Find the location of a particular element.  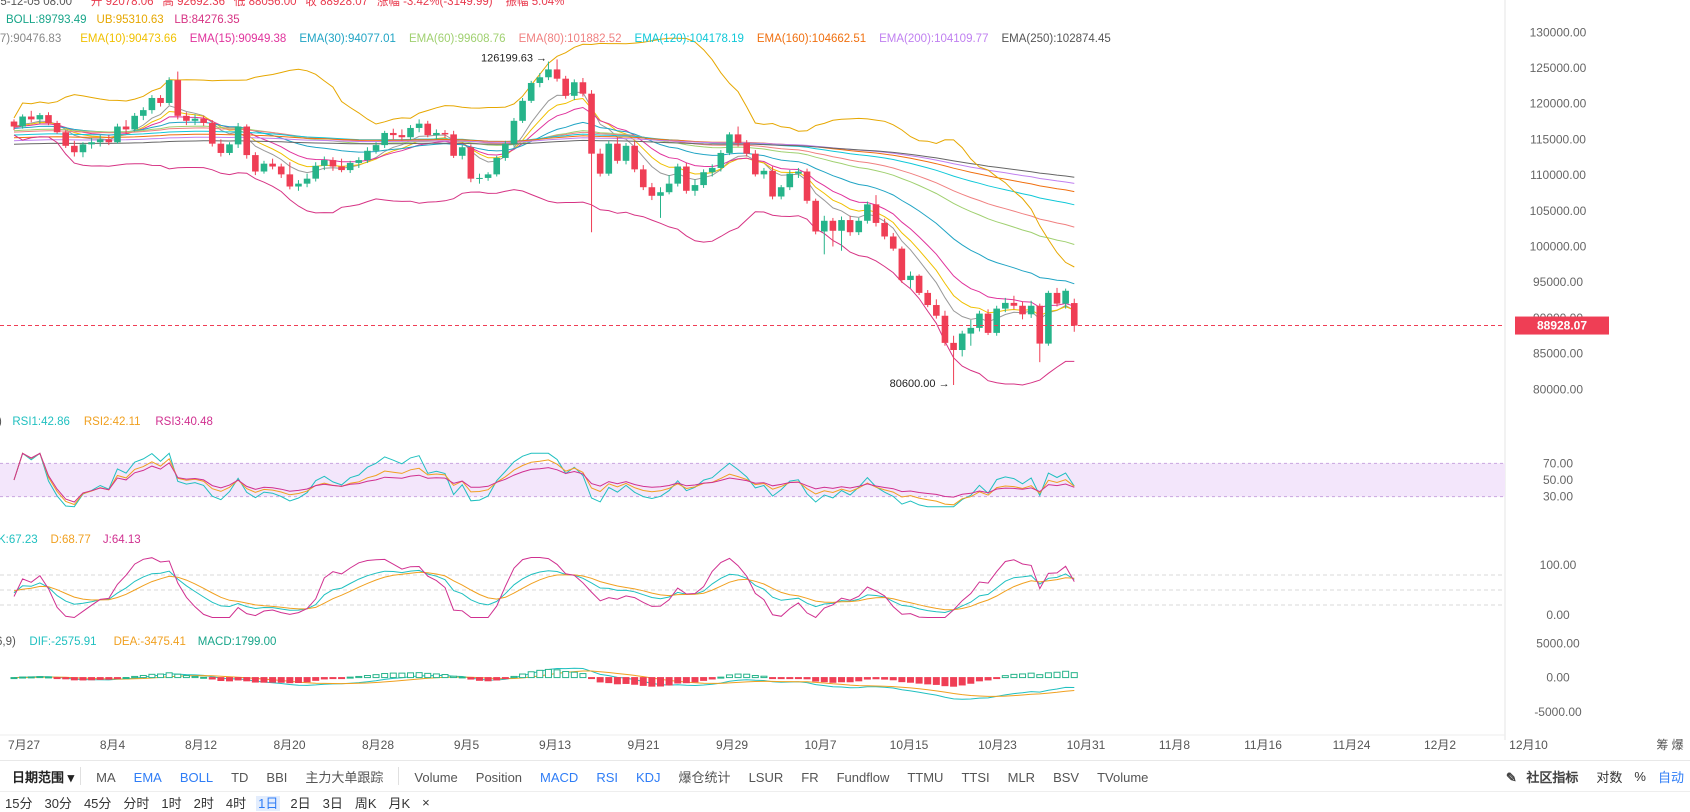

indicator-button-sub-12: BSV is located at coordinates (1066, 777).